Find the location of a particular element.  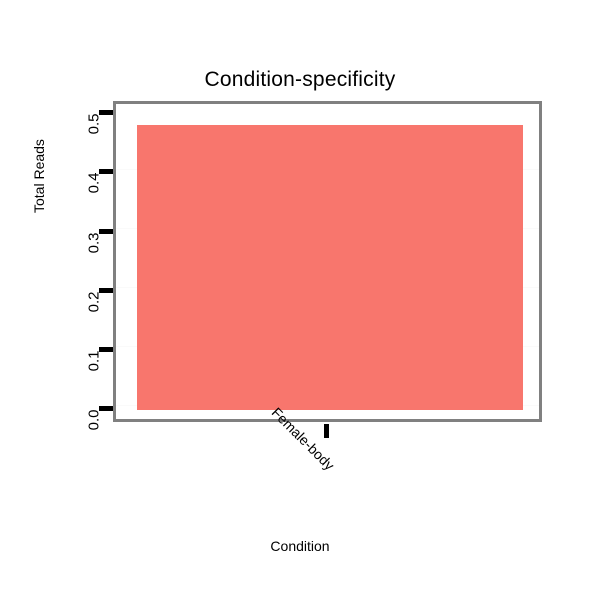

y-tick-mark-0.5 is located at coordinates (106, 112).